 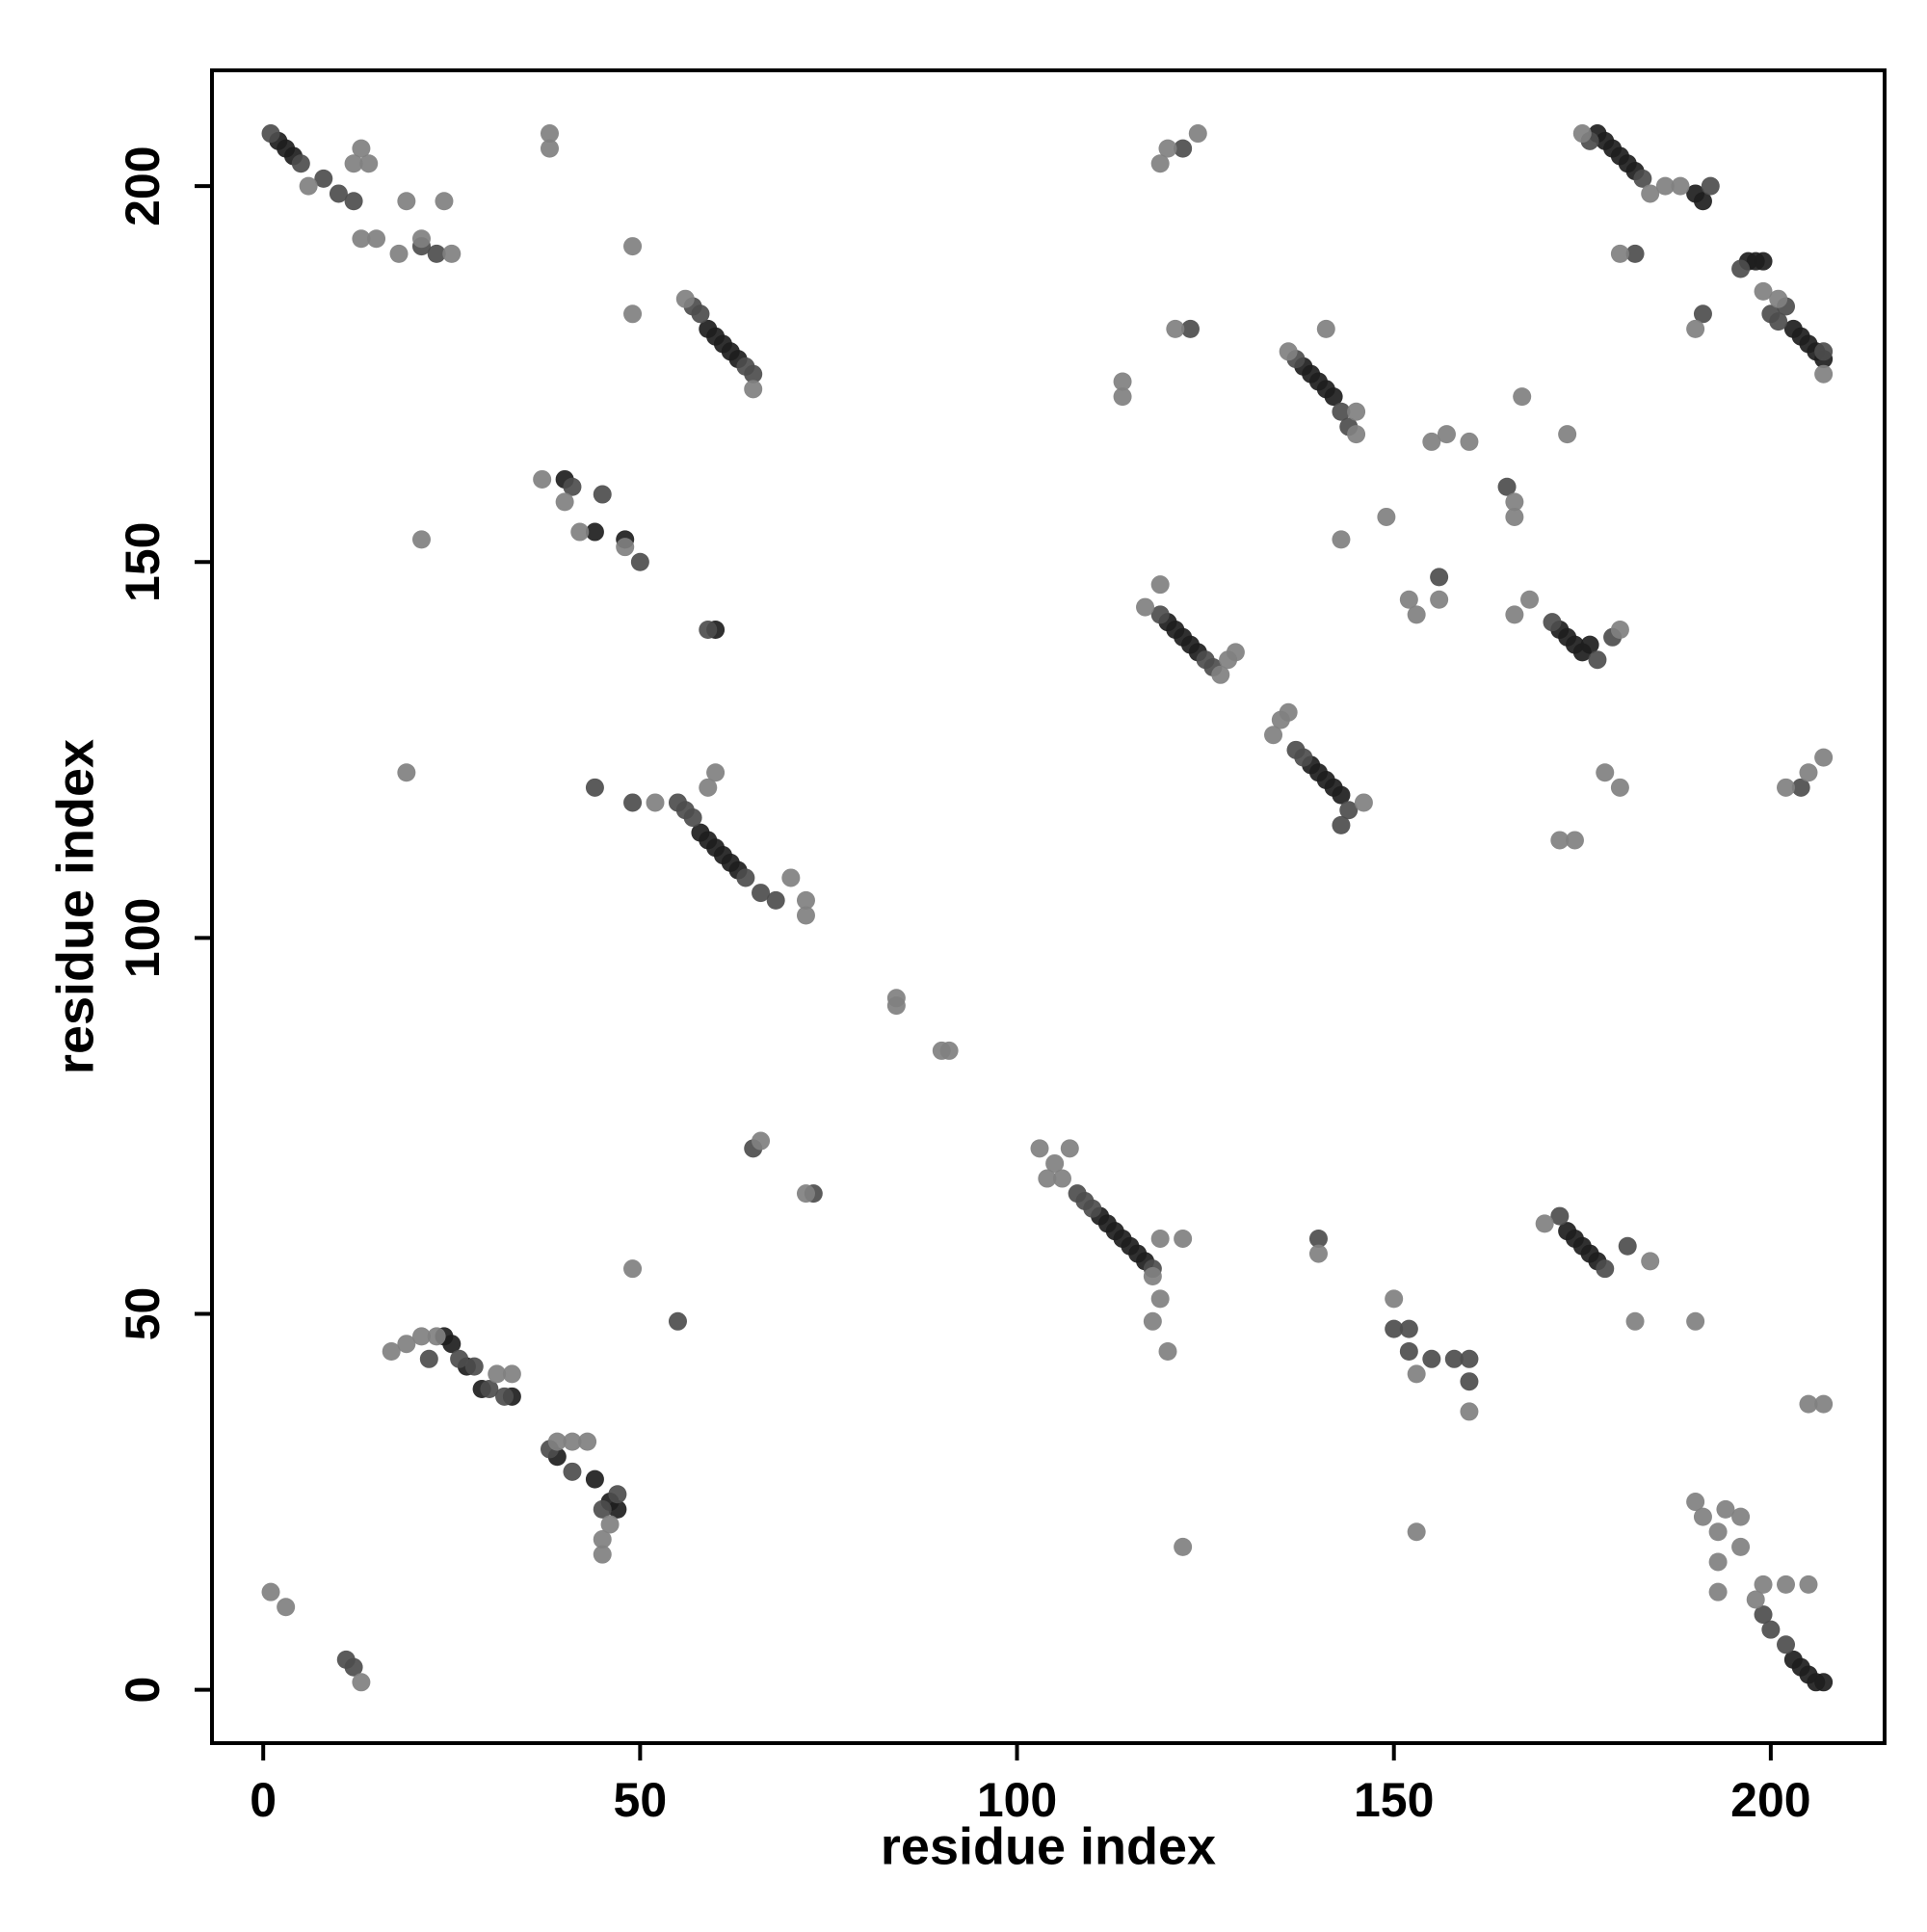 I want to click on x-tick-label: 100, so click(x=1017, y=1800).